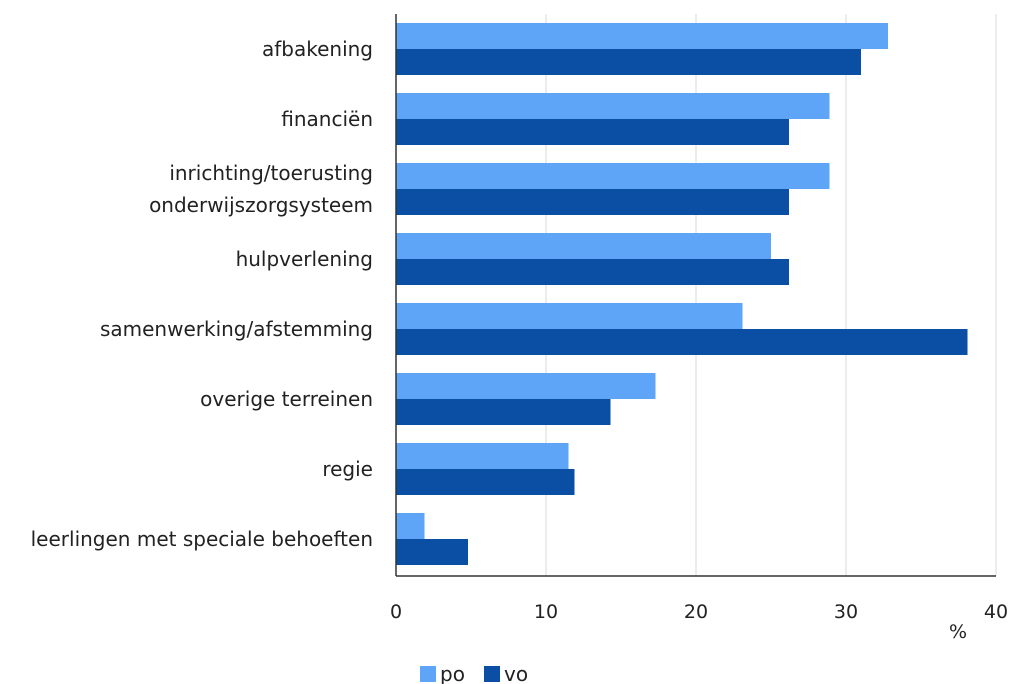 This screenshot has width=1010, height=684. Describe the element at coordinates (286, 399) in the screenshot. I see `category-label: overige terreinen` at that location.